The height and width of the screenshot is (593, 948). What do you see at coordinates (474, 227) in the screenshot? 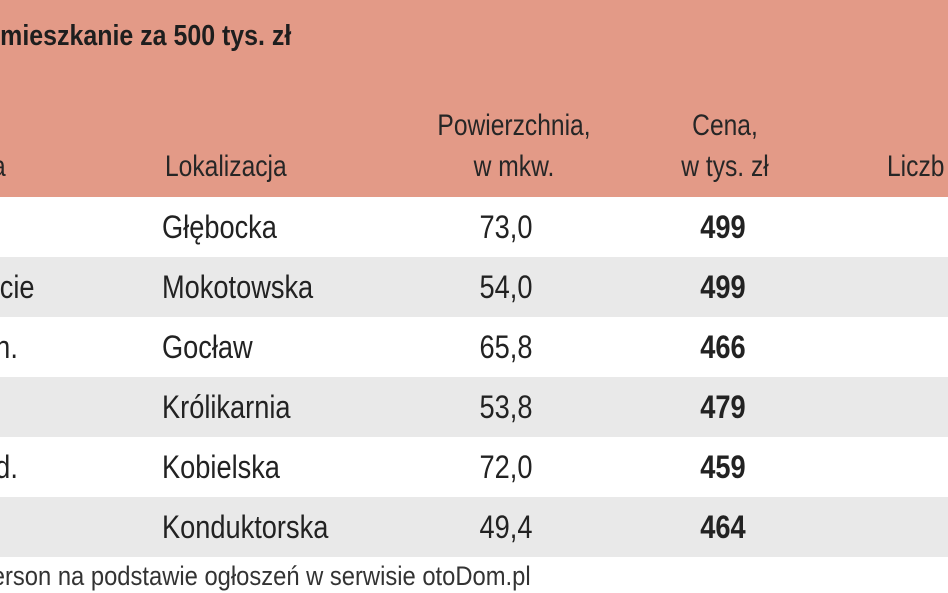
I see `table-row: a Głębocka 73,0 499` at bounding box center [474, 227].